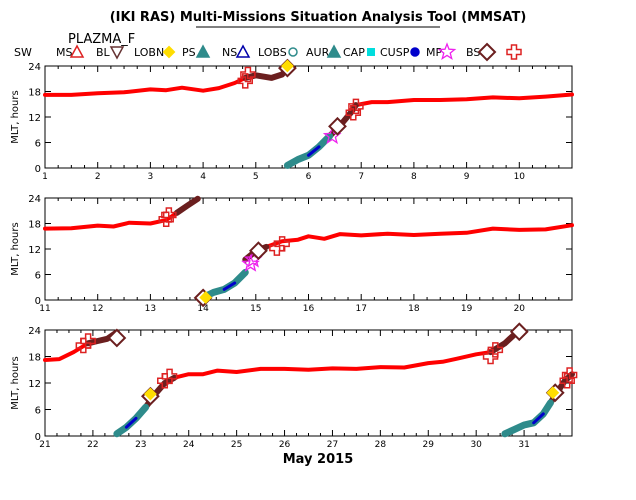 This screenshot has width=636, height=500. I want to click on cap-symbol-icon, so click(371, 52).